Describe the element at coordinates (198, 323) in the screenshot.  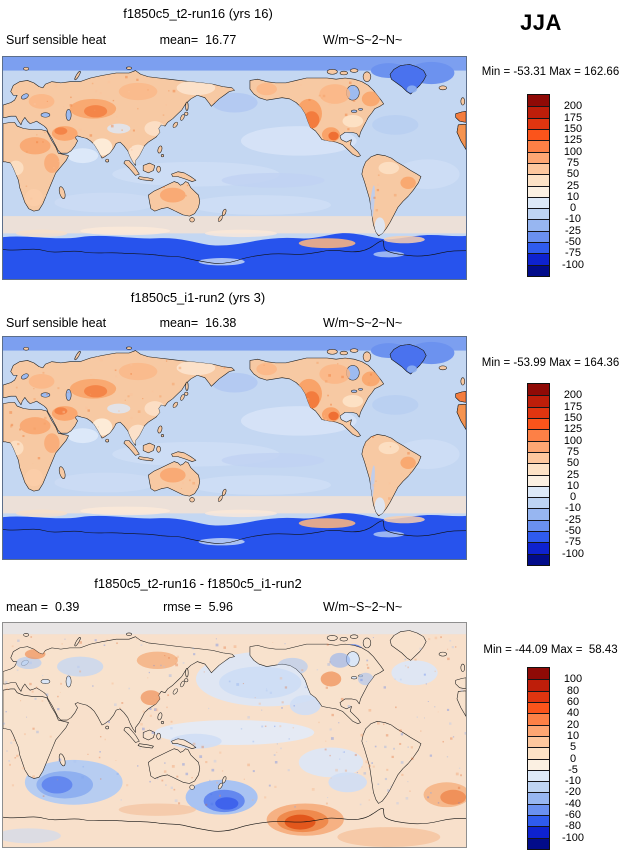
I see `panel2-mean-label: mean= 16.38` at that location.